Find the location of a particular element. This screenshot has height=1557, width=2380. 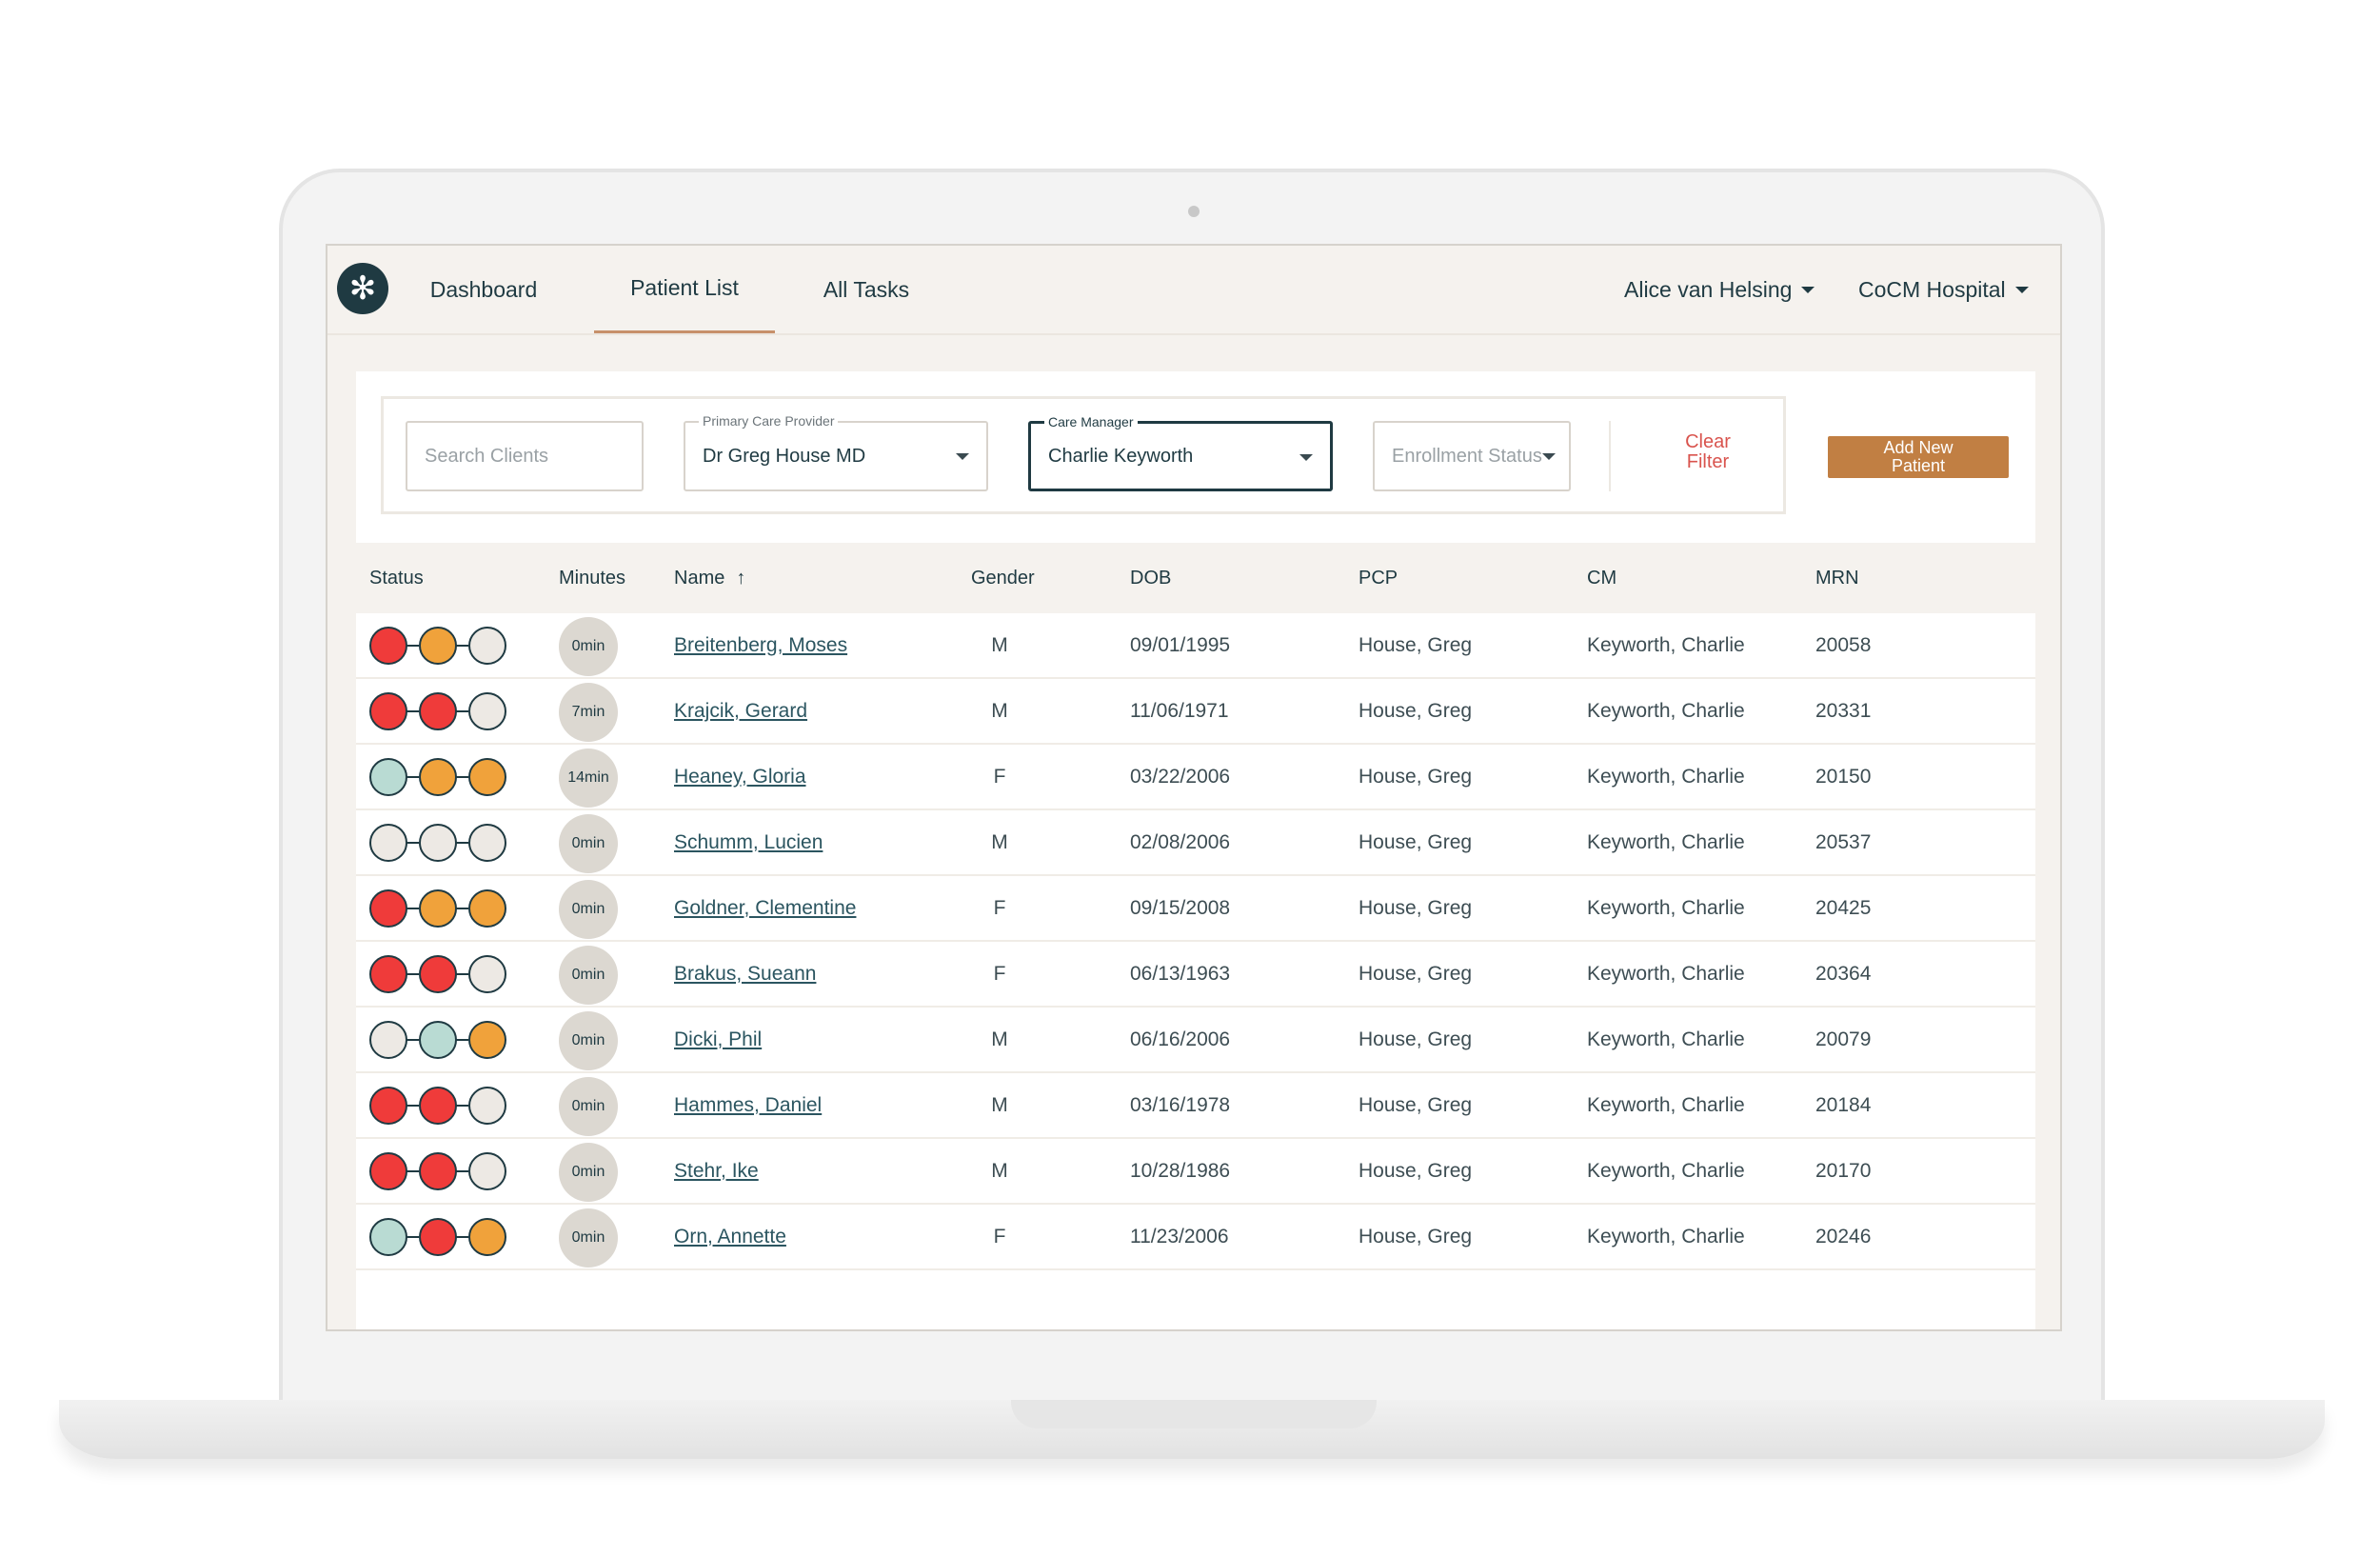

add-patient-label-line1: Add New is located at coordinates (1918, 447).